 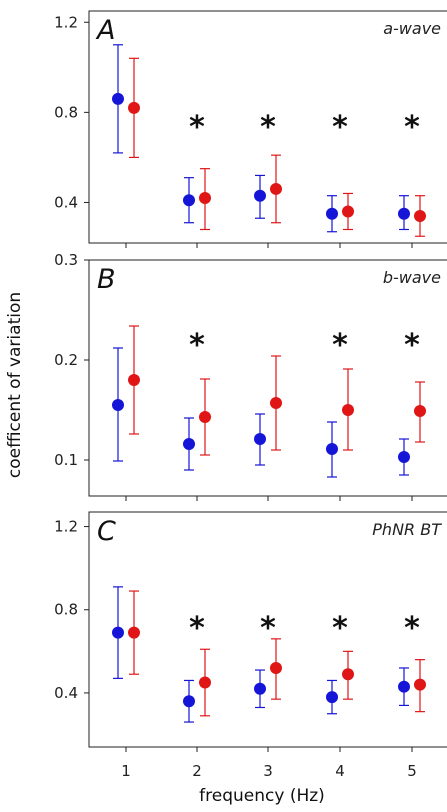 What do you see at coordinates (412, 277) in the screenshot?
I see `panel-title: b-wave` at bounding box center [412, 277].